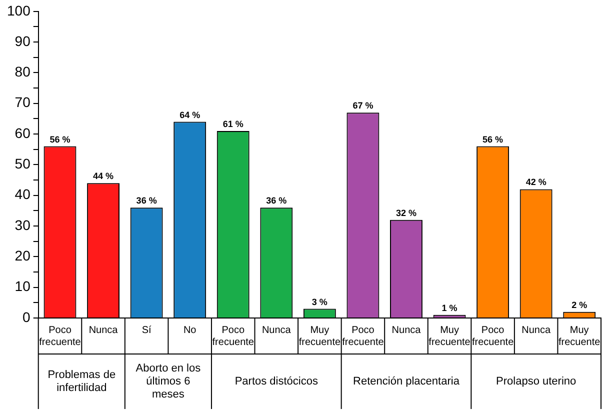 The width and height of the screenshot is (613, 410). I want to click on y-tick-label: 60, so click(22, 132).